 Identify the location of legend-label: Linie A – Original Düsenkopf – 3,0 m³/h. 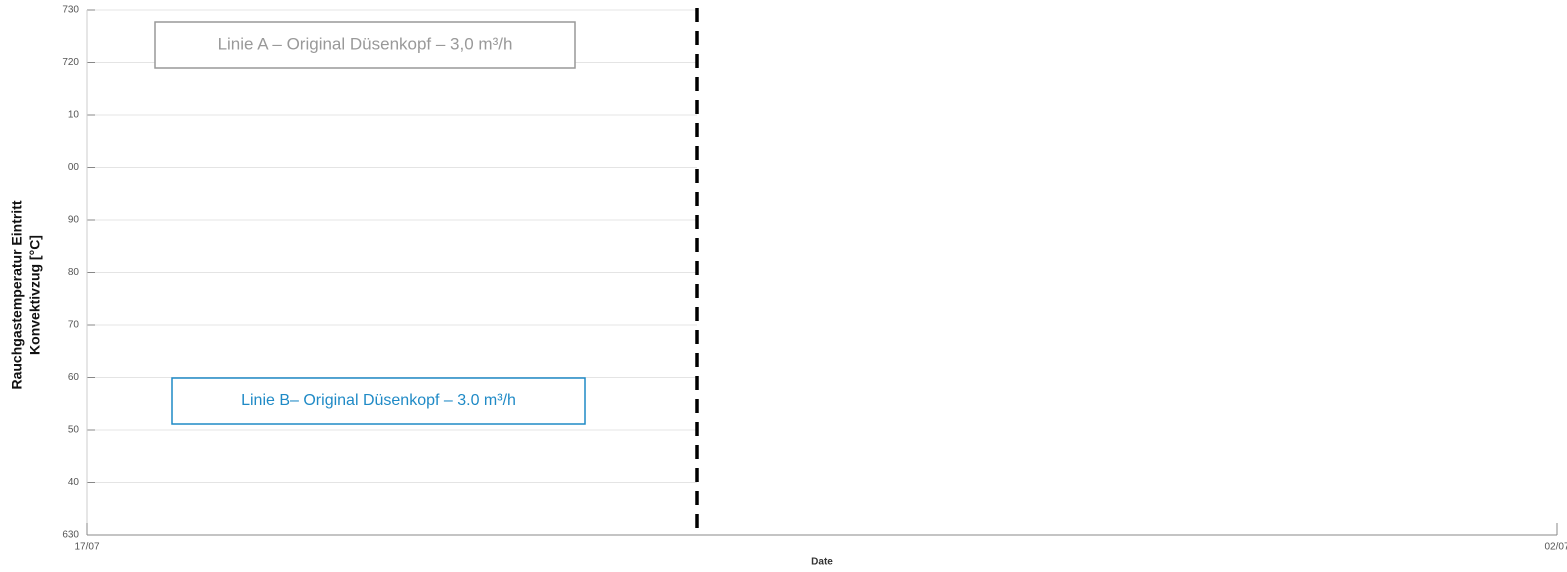
(365, 43).